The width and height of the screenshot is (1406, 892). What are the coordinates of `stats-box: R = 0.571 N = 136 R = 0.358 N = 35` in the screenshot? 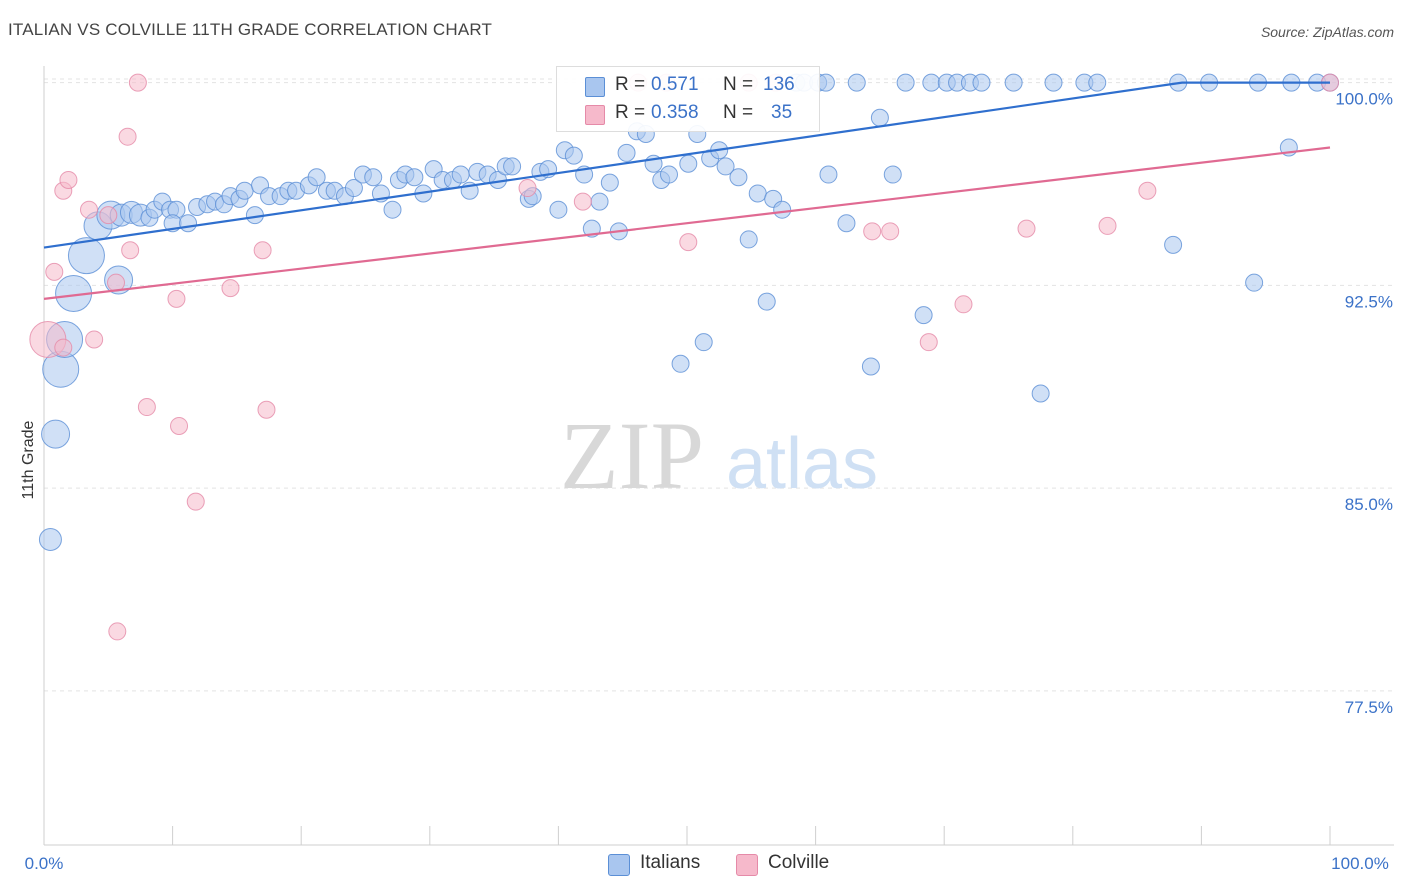 It's located at (688, 99).